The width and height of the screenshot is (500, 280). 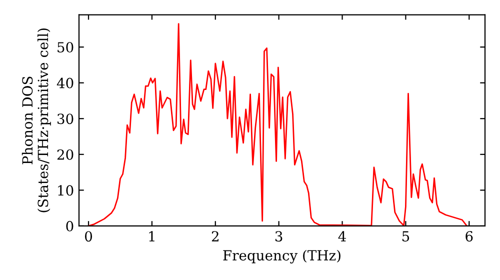 I want to click on x-tick-label: 4, so click(x=342, y=236).